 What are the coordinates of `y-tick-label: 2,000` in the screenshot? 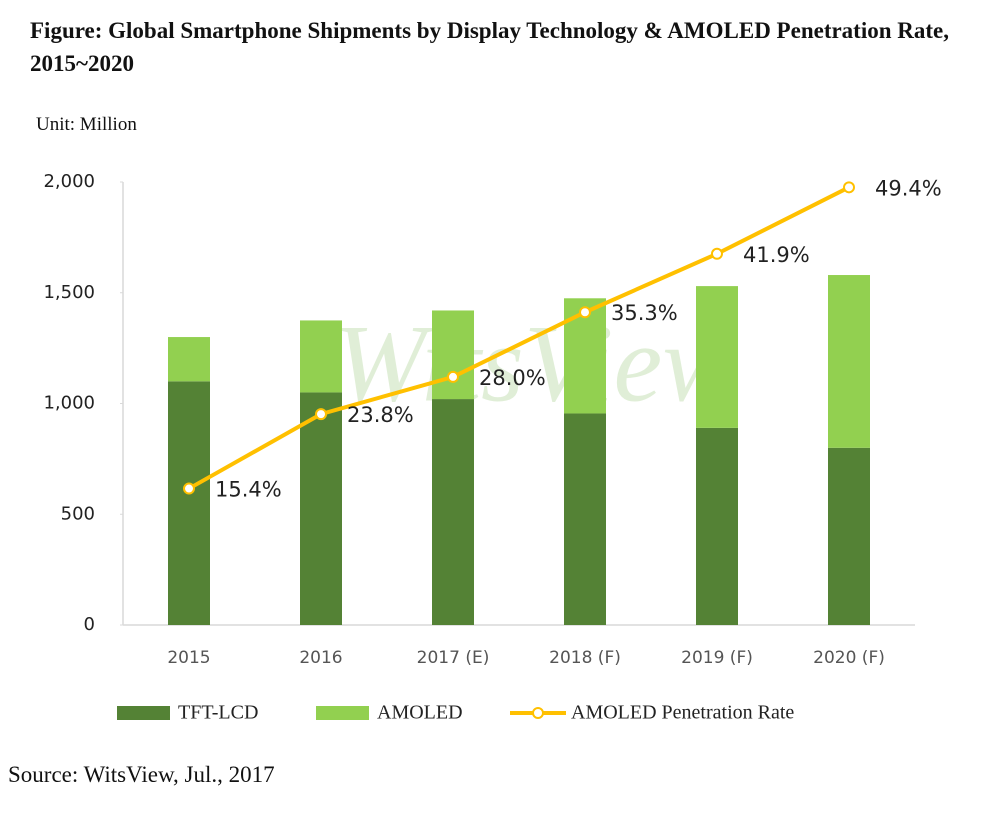 It's located at (69, 181).